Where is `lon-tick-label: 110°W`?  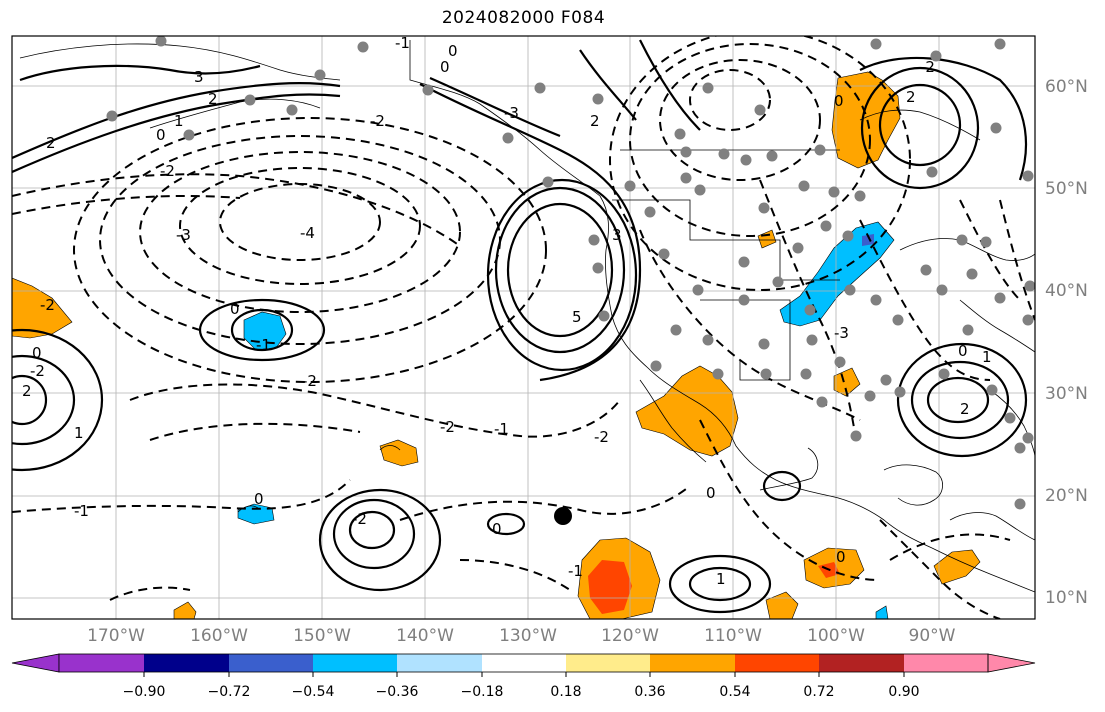
lon-tick-label: 110°W is located at coordinates (733, 636).